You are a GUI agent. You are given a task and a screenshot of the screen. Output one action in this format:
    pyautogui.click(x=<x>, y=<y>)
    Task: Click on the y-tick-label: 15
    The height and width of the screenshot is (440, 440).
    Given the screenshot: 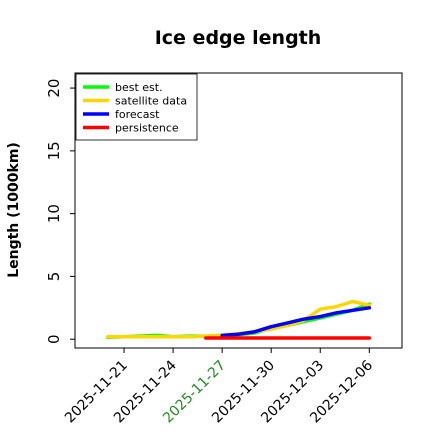 What is the action you would take?
    pyautogui.click(x=54, y=150)
    